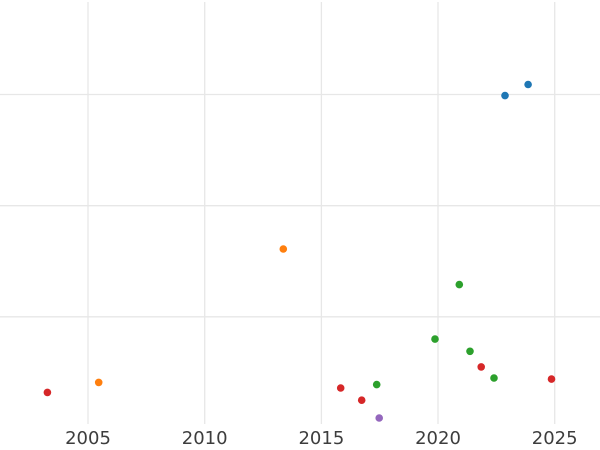 The image size is (600, 450). What do you see at coordinates (191, 316) in the screenshot?
I see `series-orange` at bounding box center [191, 316].